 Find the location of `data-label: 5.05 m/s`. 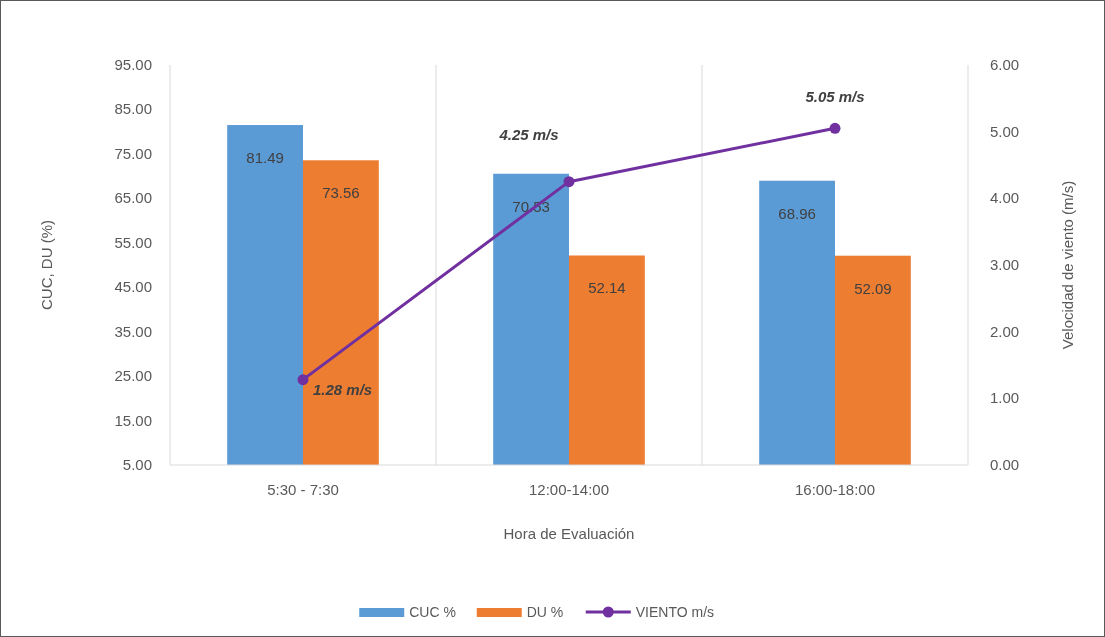

data-label: 5.05 m/s is located at coordinates (835, 97).